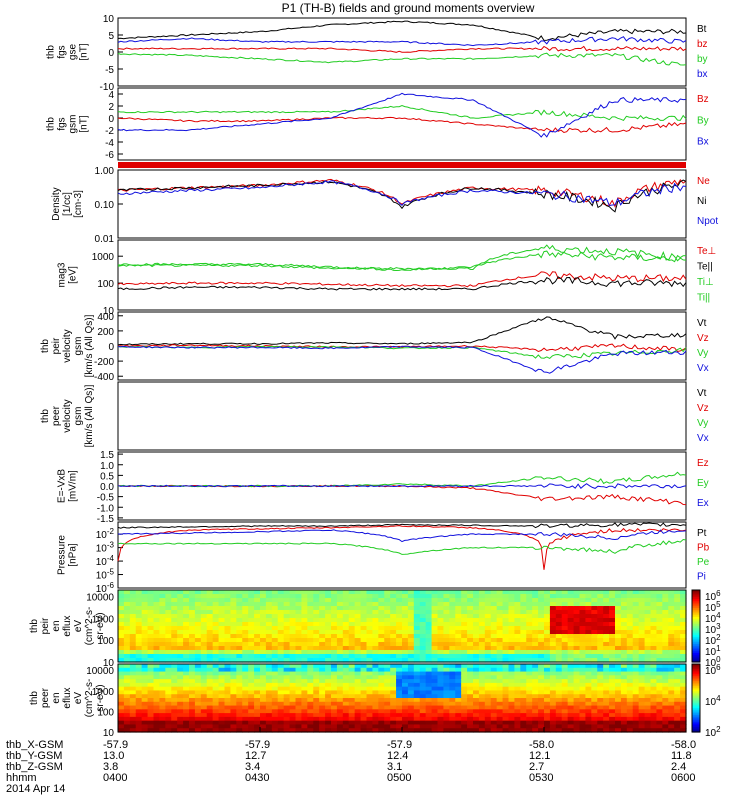  Describe the element at coordinates (107, 476) in the screenshot. I see `panel-6-ytick-2: 0.5` at that location.